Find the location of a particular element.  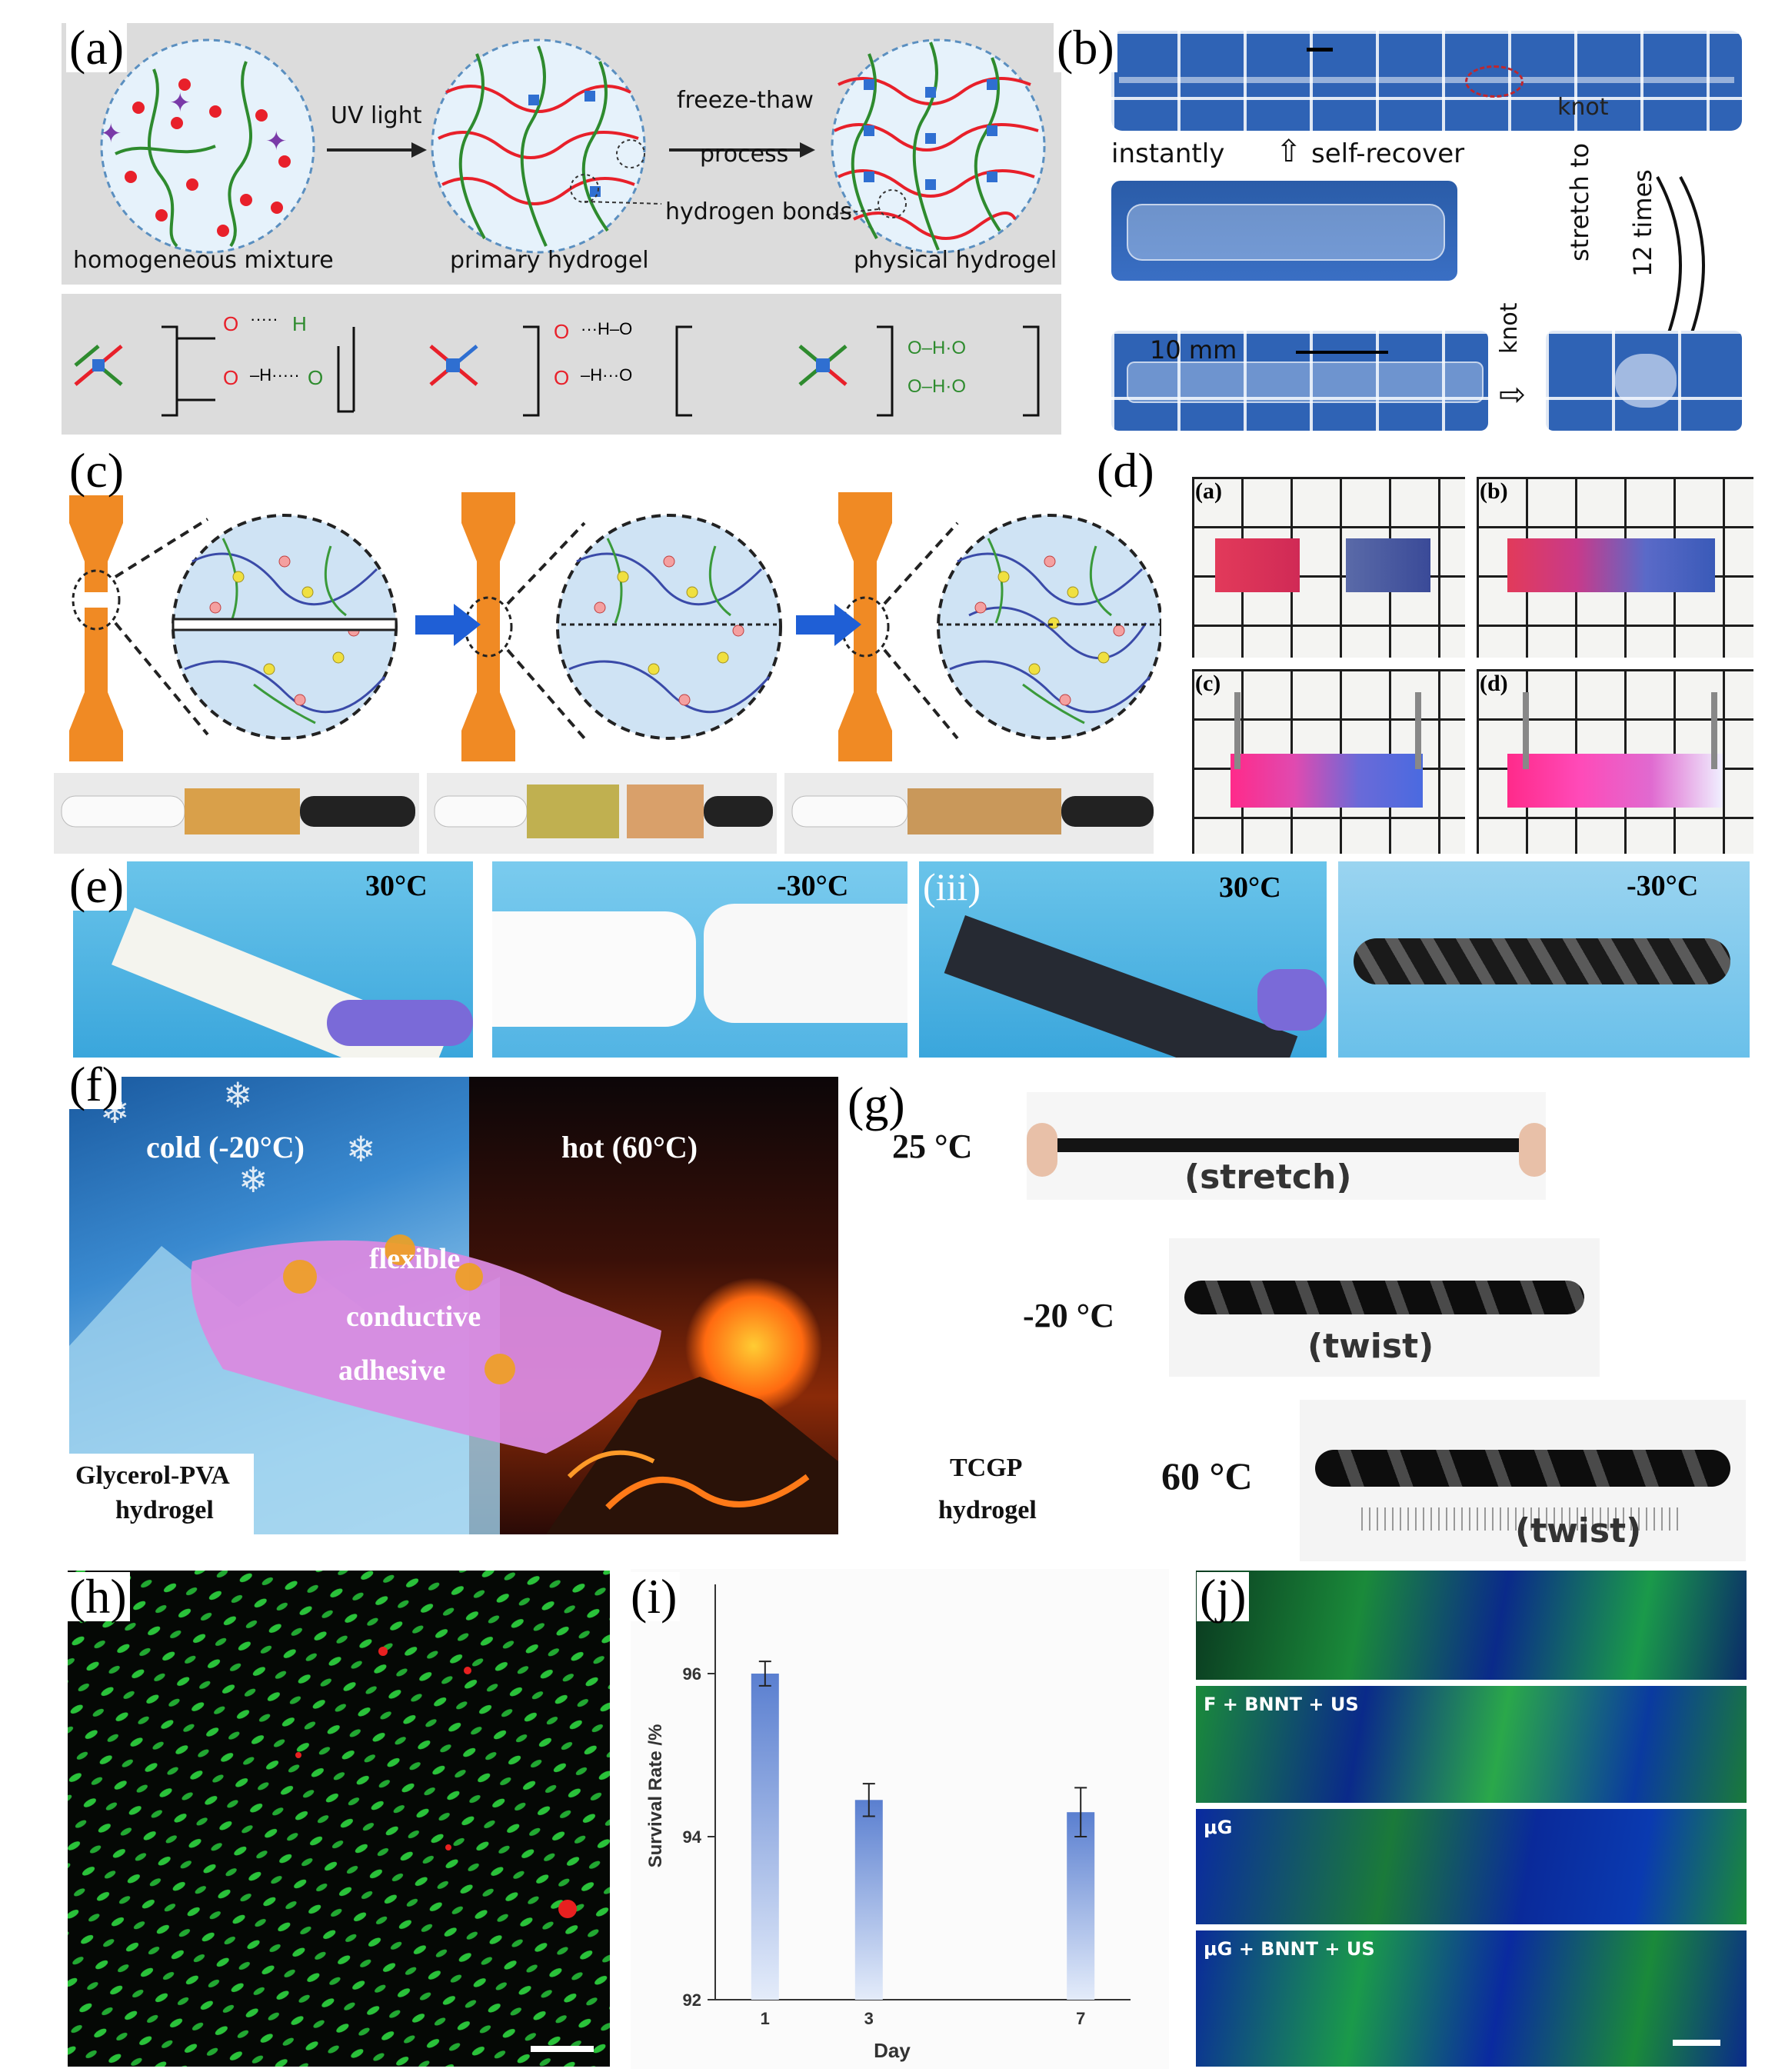

e-roman-iii: (iii) is located at coordinates (952, 886).